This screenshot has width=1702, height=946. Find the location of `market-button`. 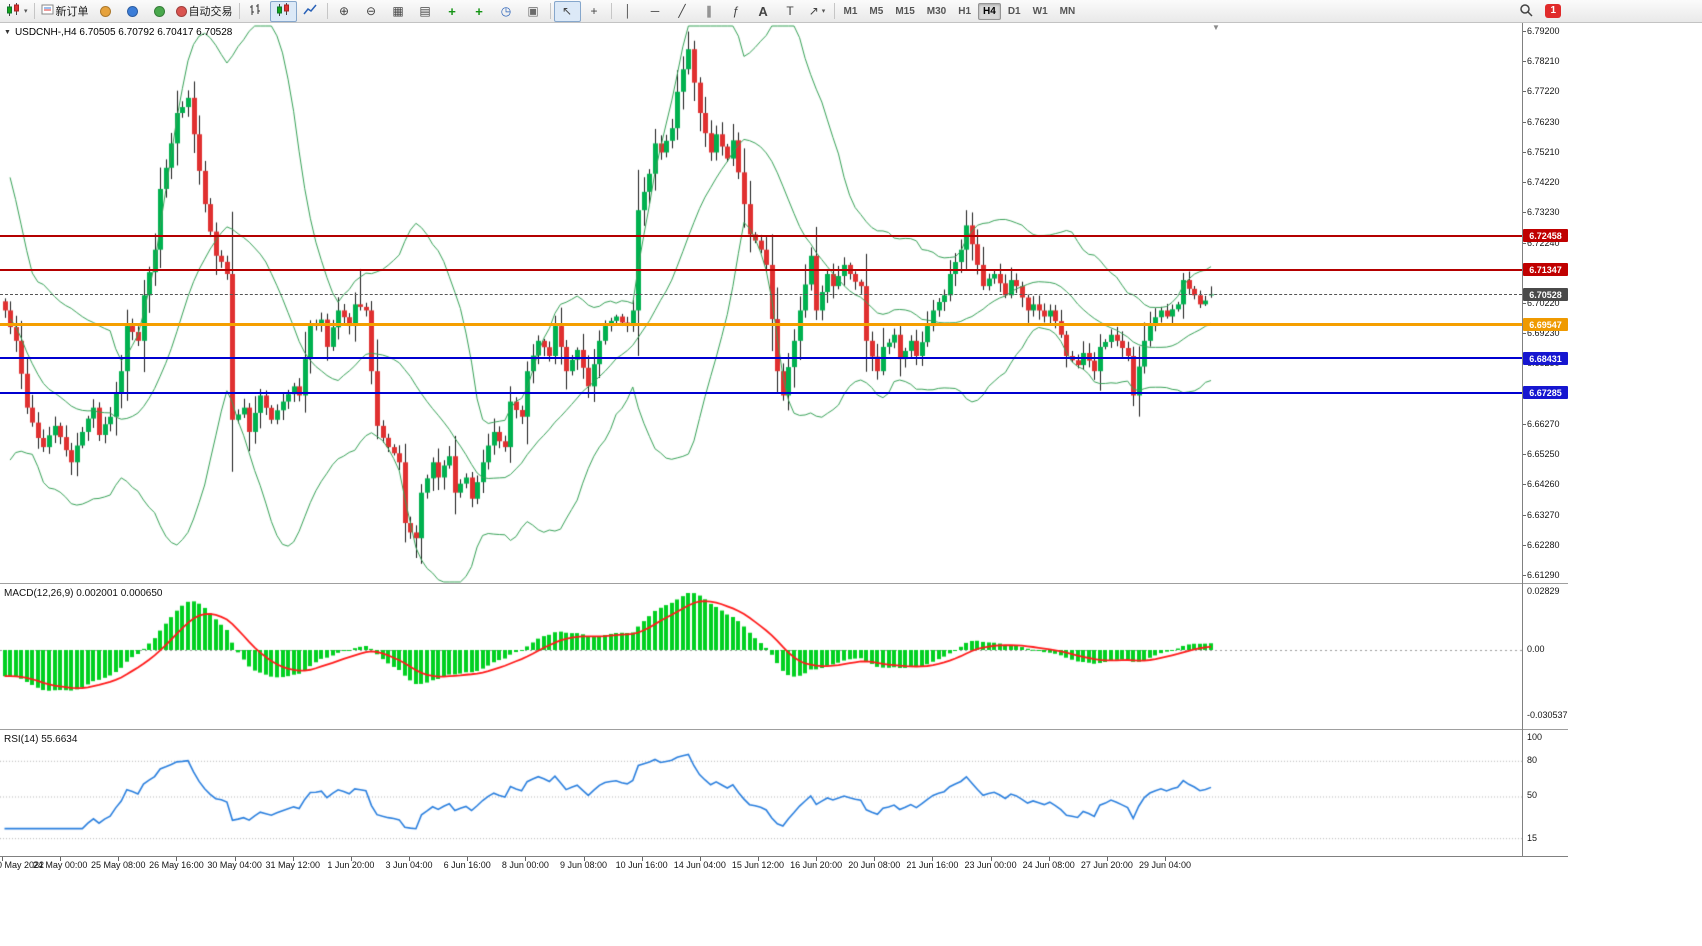

market-button is located at coordinates (159, 11).